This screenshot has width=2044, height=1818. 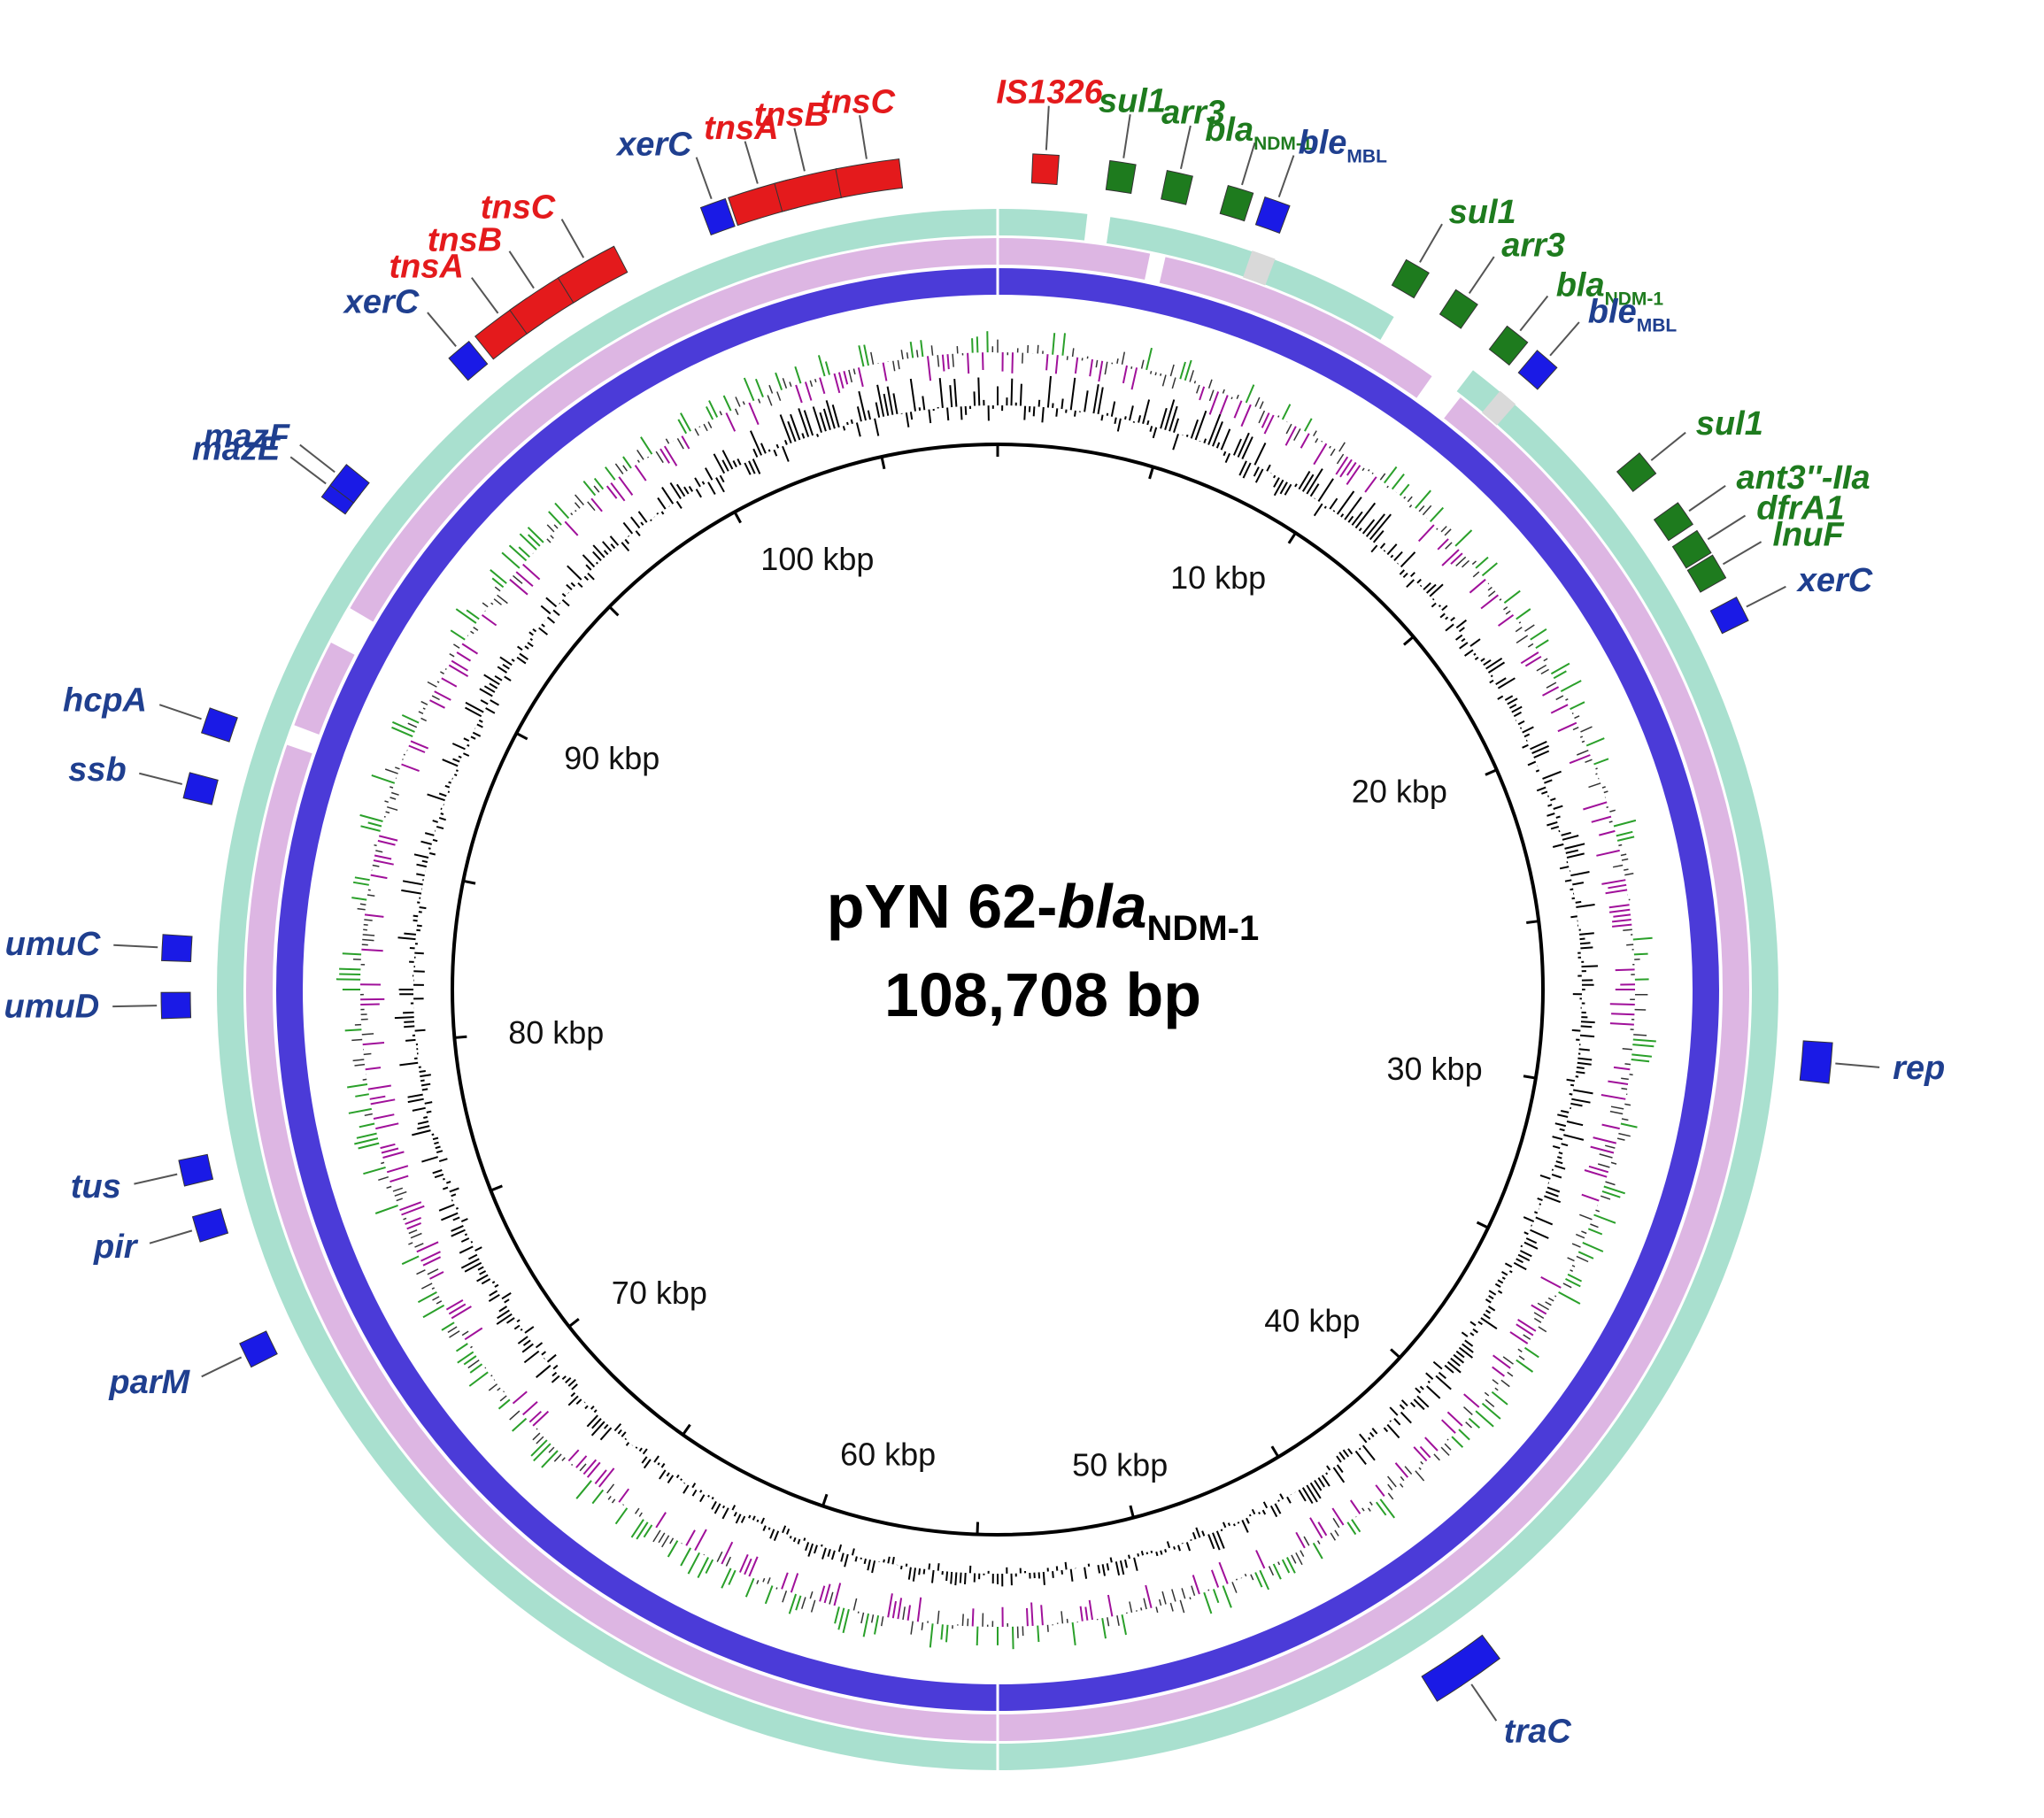 I want to click on gene-name: ssb, so click(x=97, y=770).